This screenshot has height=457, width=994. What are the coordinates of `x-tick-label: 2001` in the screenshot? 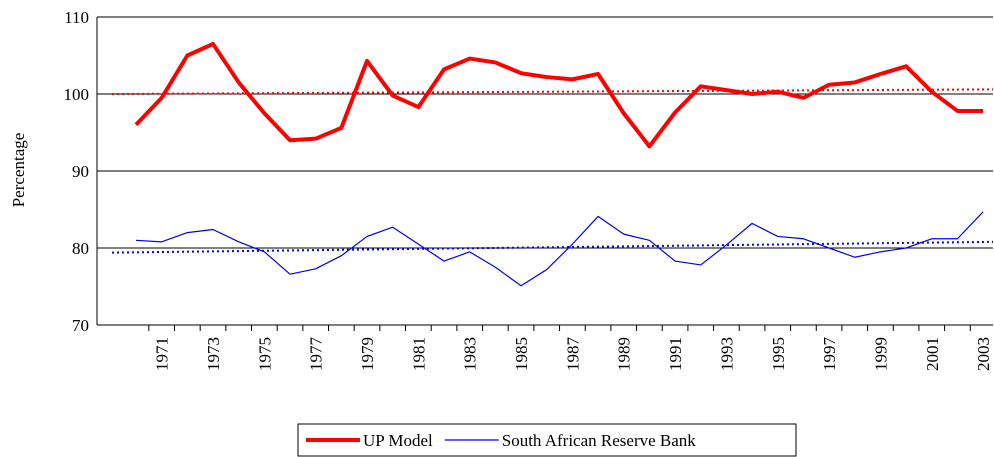 It's located at (932, 354).